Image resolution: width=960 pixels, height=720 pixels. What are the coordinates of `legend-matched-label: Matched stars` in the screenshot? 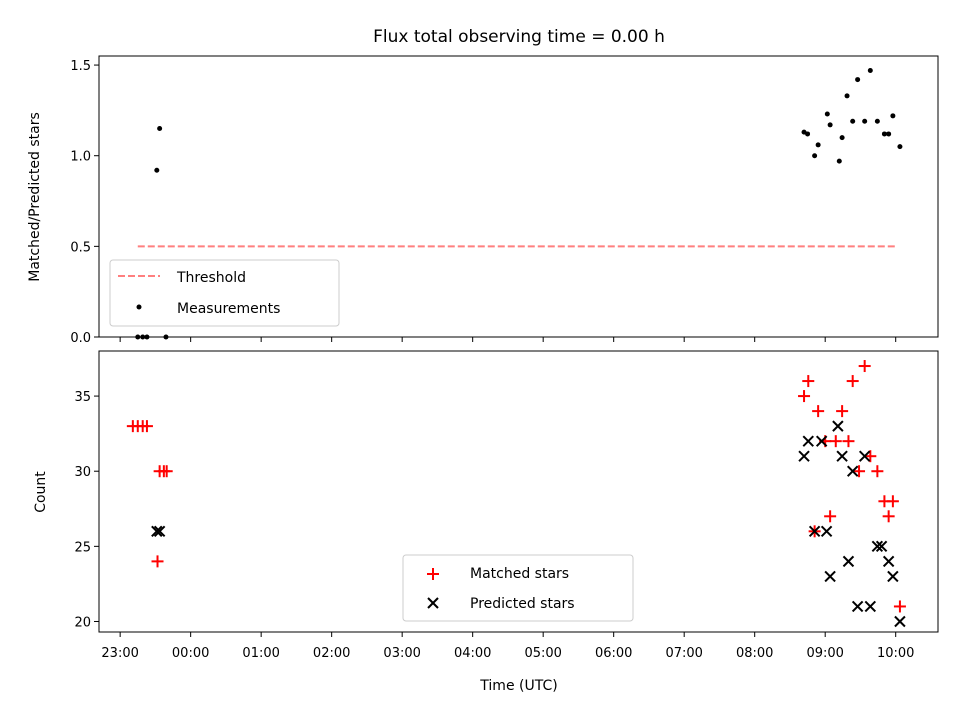 It's located at (519, 574).